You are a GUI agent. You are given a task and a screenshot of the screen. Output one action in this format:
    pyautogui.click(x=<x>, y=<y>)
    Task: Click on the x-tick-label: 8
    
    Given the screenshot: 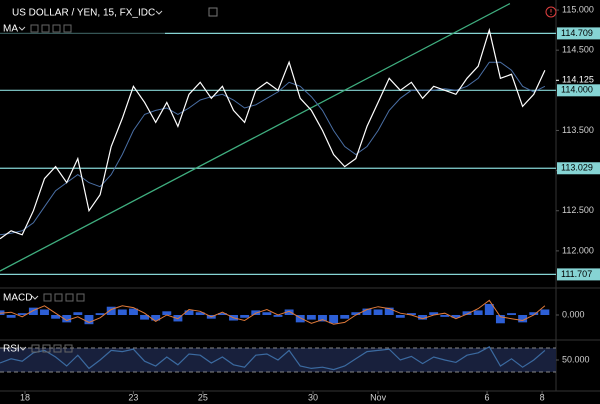 What is the action you would take?
    pyautogui.click(x=542, y=397)
    